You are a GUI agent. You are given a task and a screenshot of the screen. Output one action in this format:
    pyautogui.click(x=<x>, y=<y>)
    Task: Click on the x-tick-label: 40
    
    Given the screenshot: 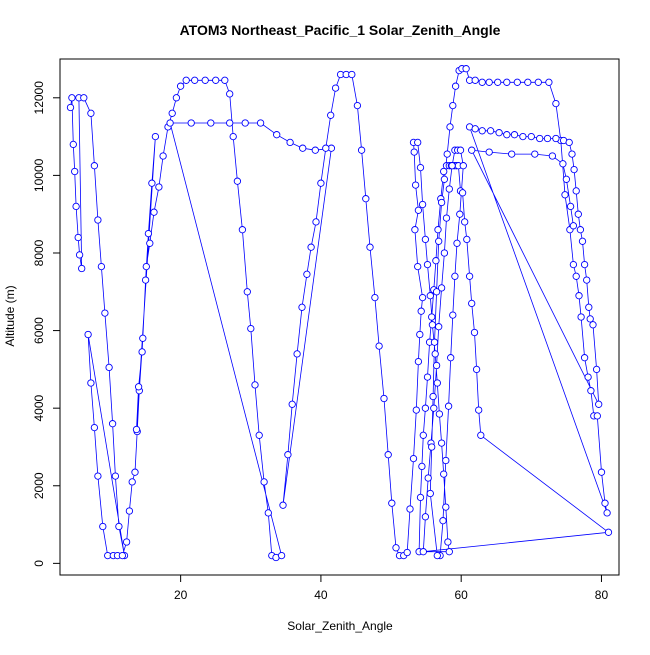 What is the action you would take?
    pyautogui.click(x=321, y=595)
    